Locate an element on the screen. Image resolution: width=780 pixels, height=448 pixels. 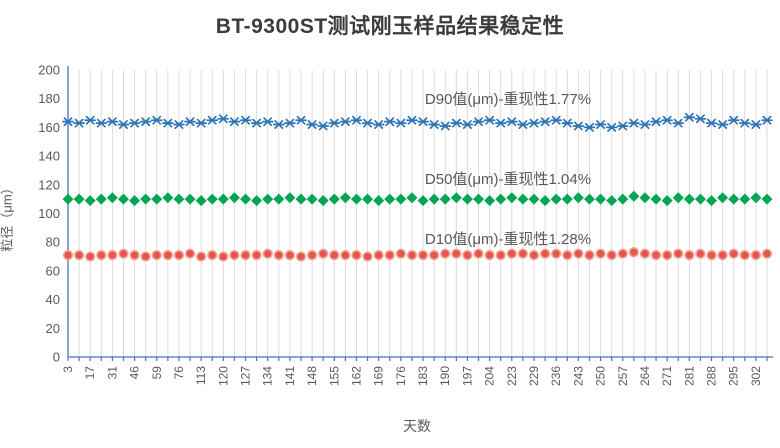
svg-text: 140 is located at coordinates (49, 156).